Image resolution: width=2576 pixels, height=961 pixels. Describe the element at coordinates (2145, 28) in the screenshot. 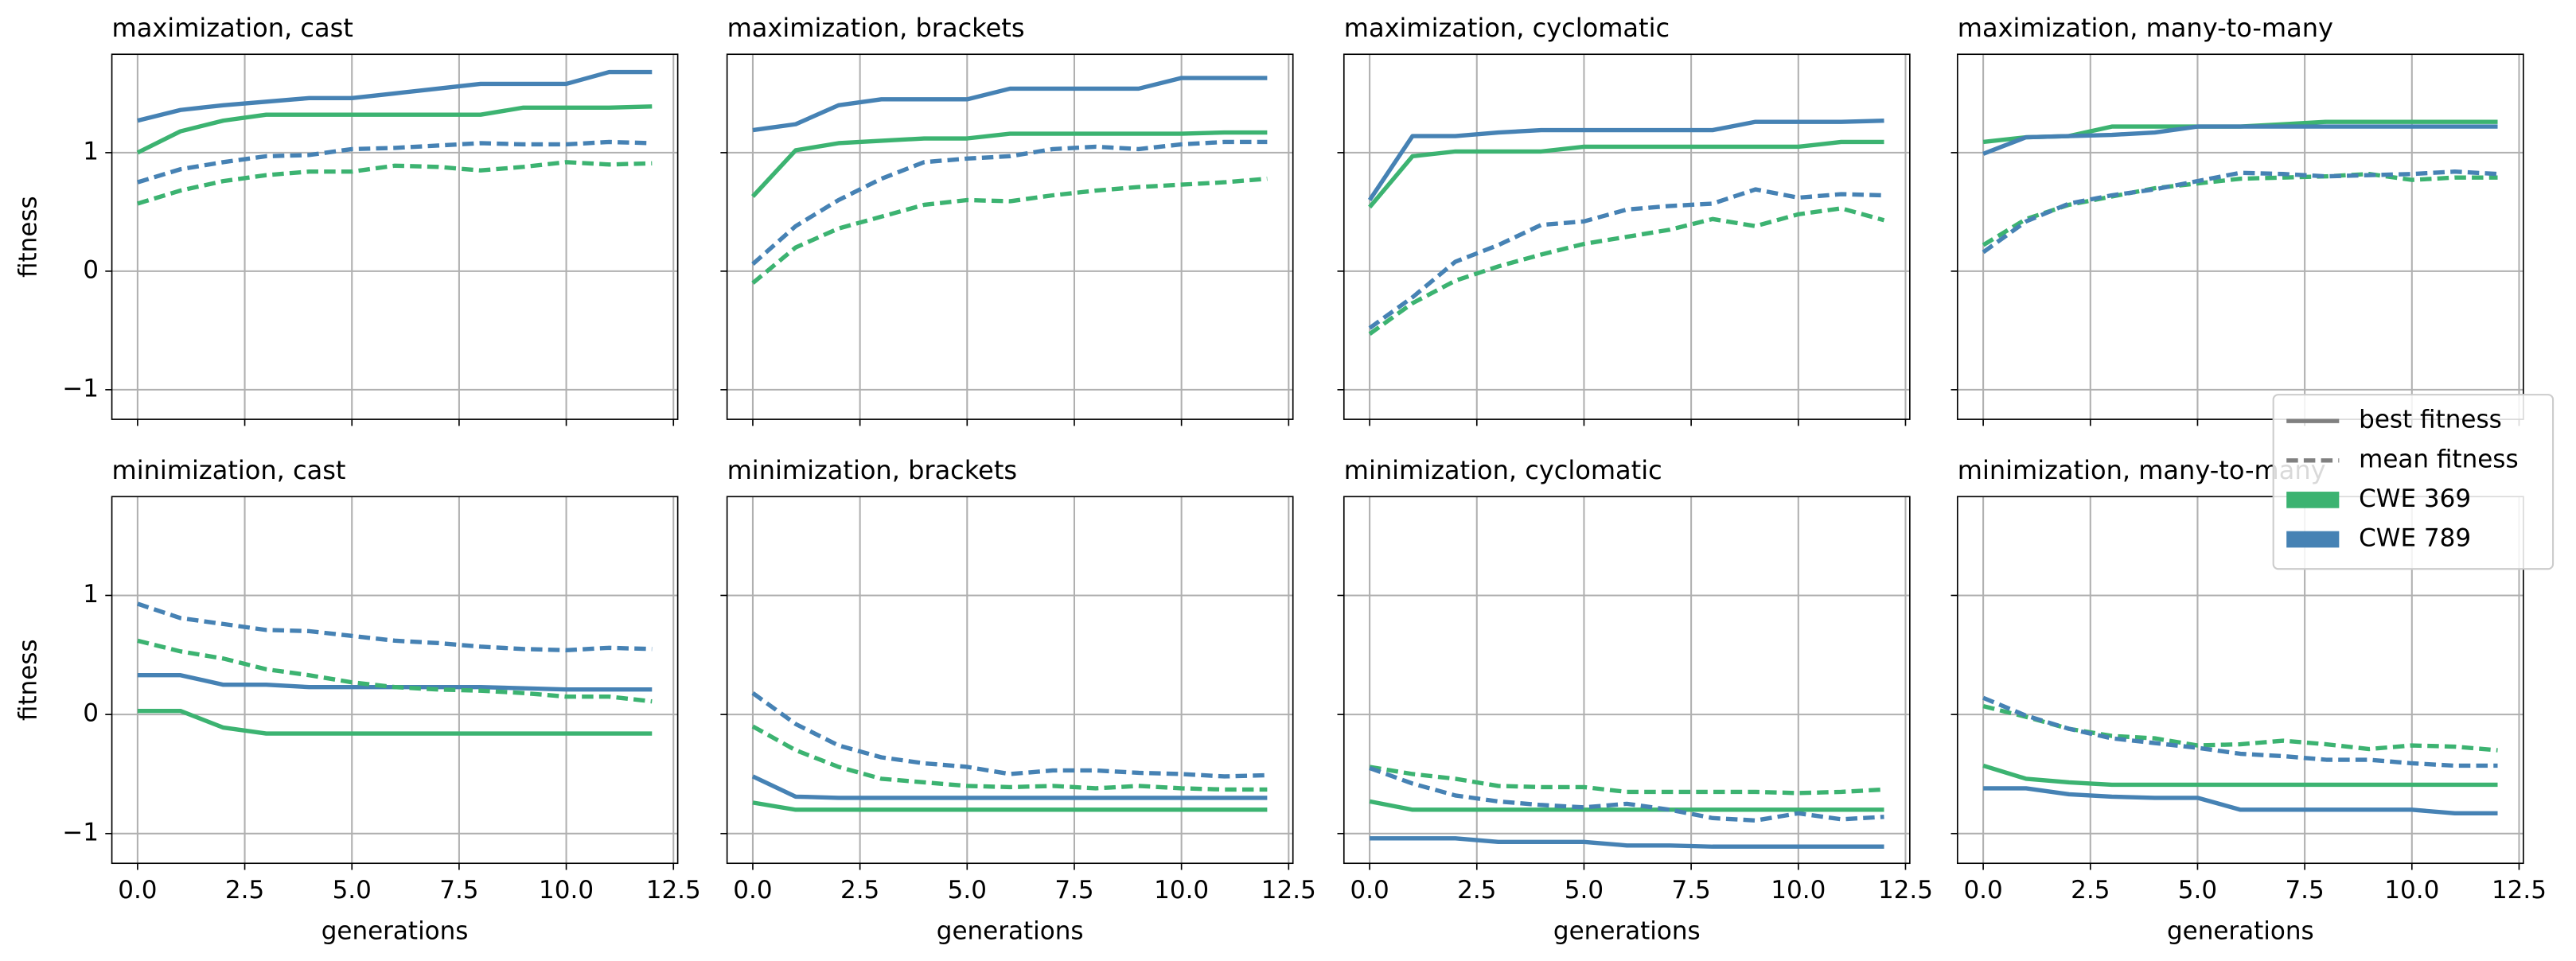

I see `panel-title: maximization, many-to-many` at that location.